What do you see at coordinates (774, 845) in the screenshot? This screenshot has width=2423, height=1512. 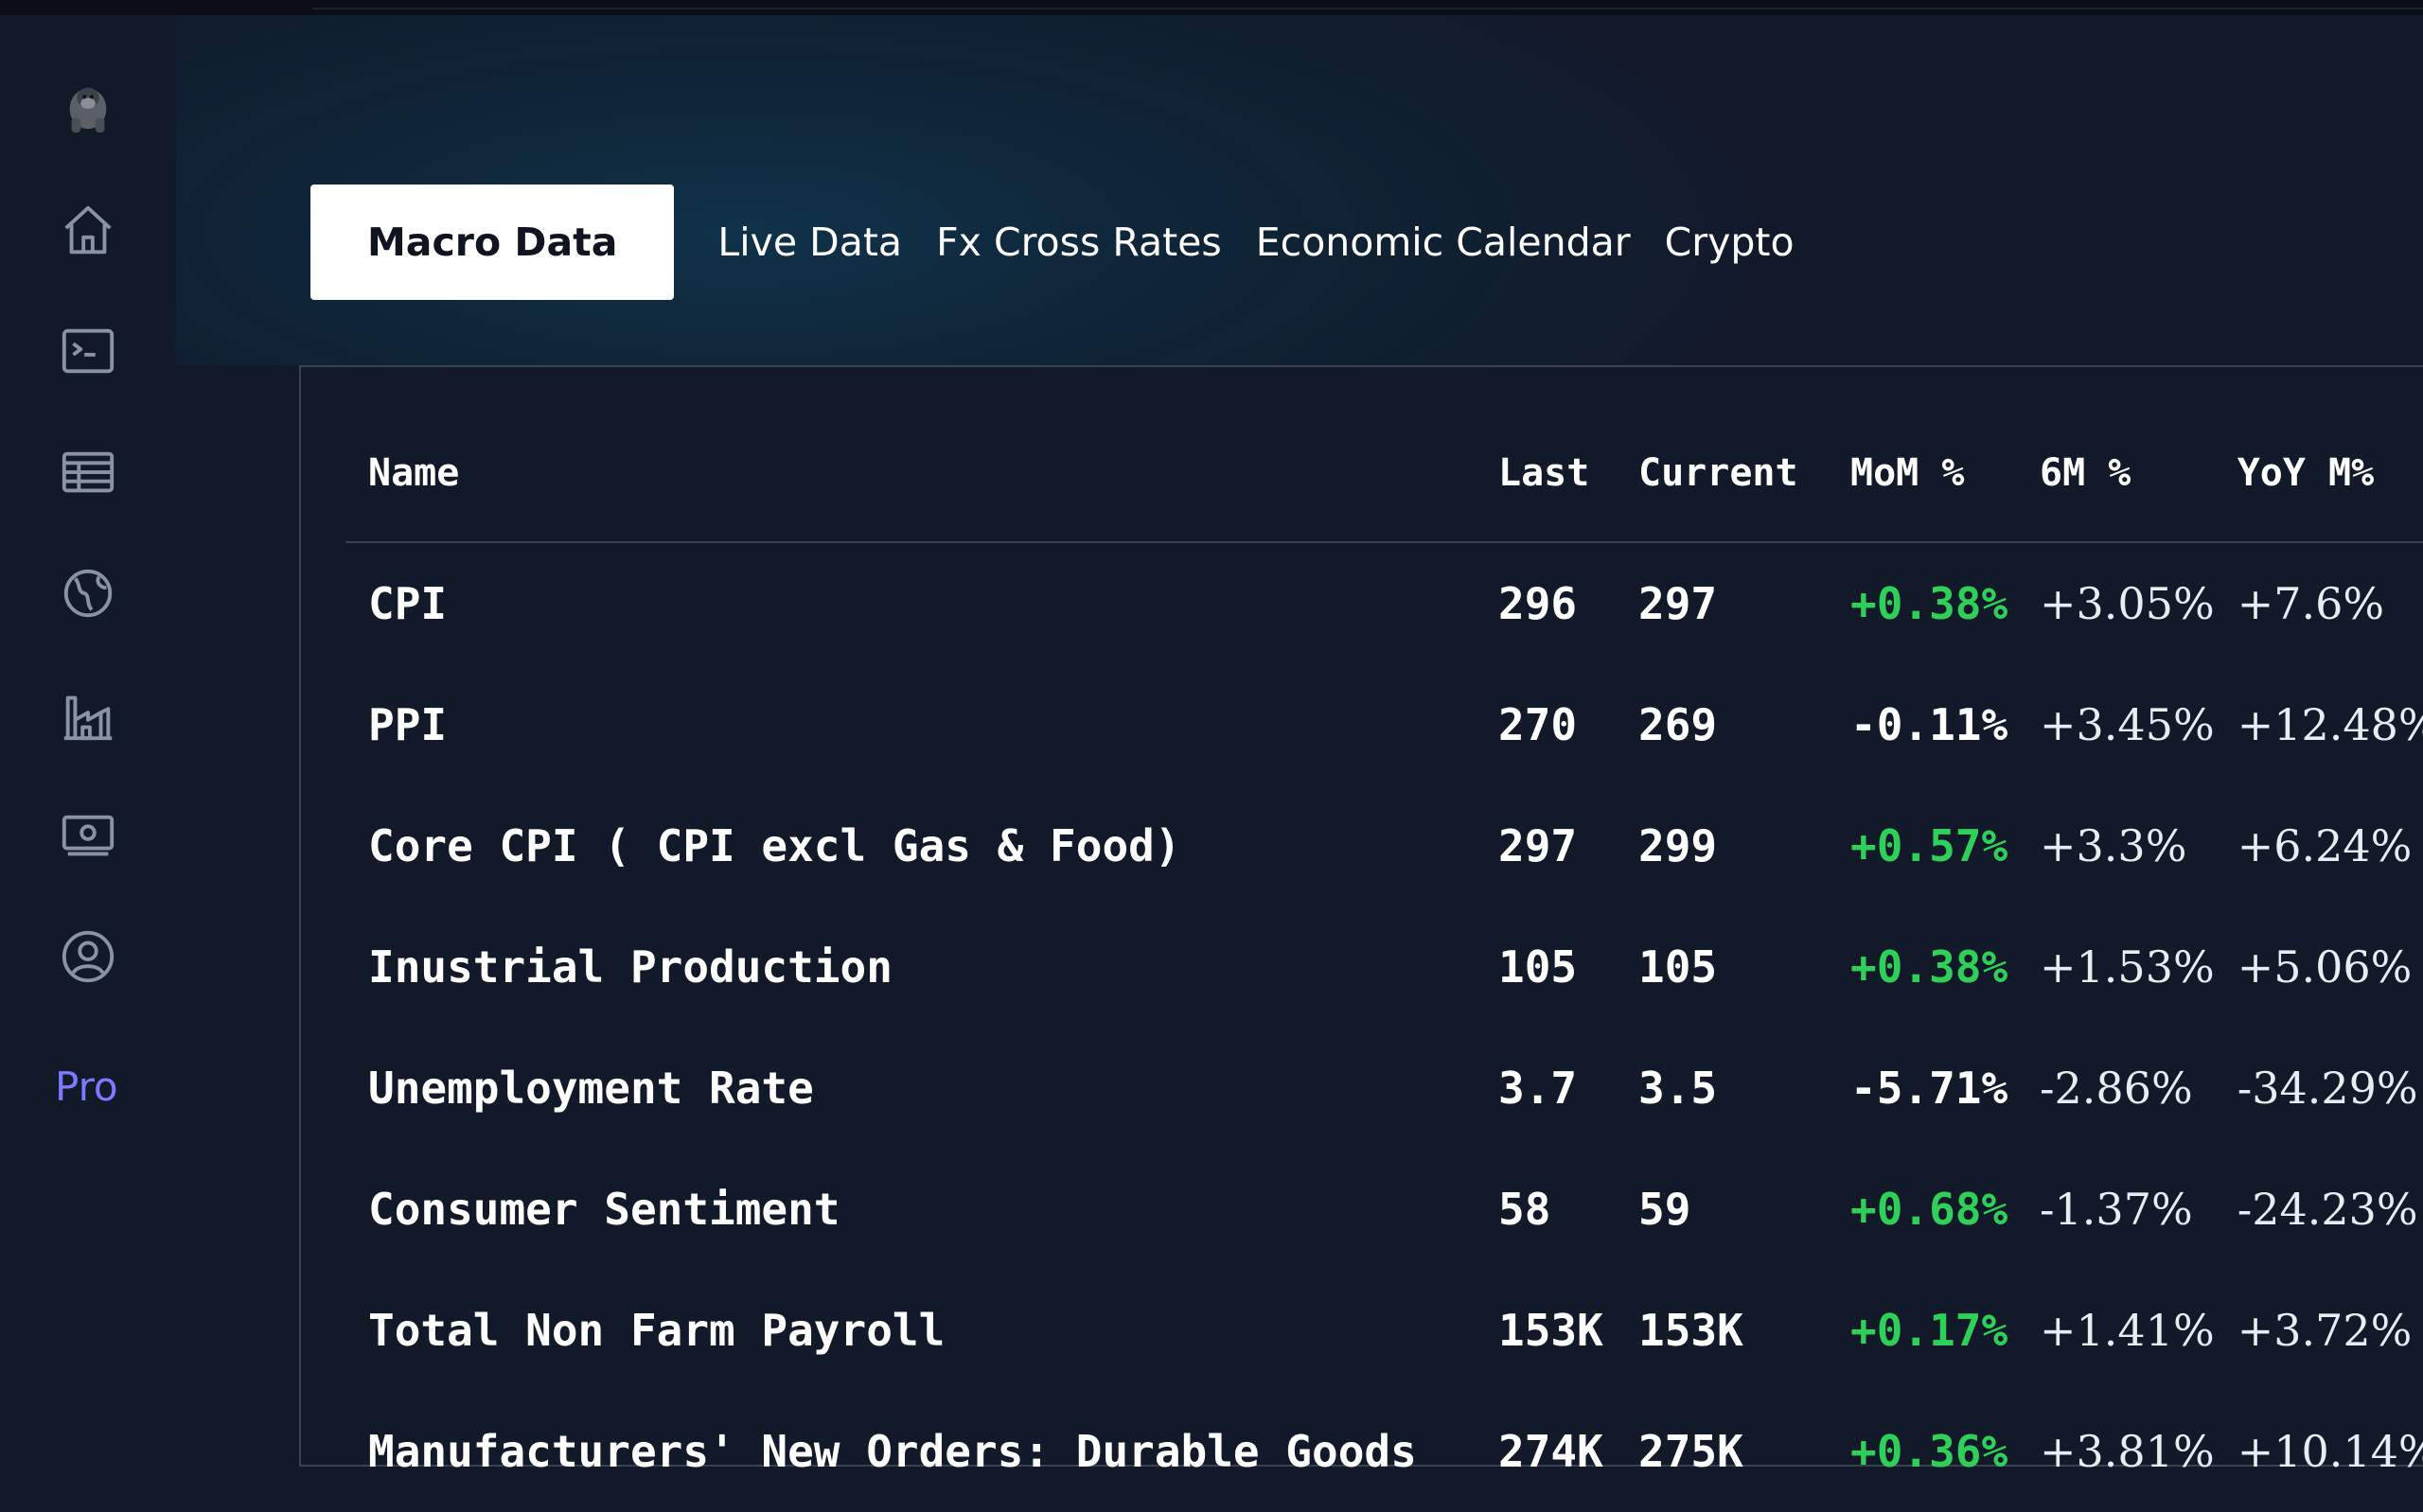 I see `row-name: Core CPI ( CPI excl Gas & Food)` at bounding box center [774, 845].